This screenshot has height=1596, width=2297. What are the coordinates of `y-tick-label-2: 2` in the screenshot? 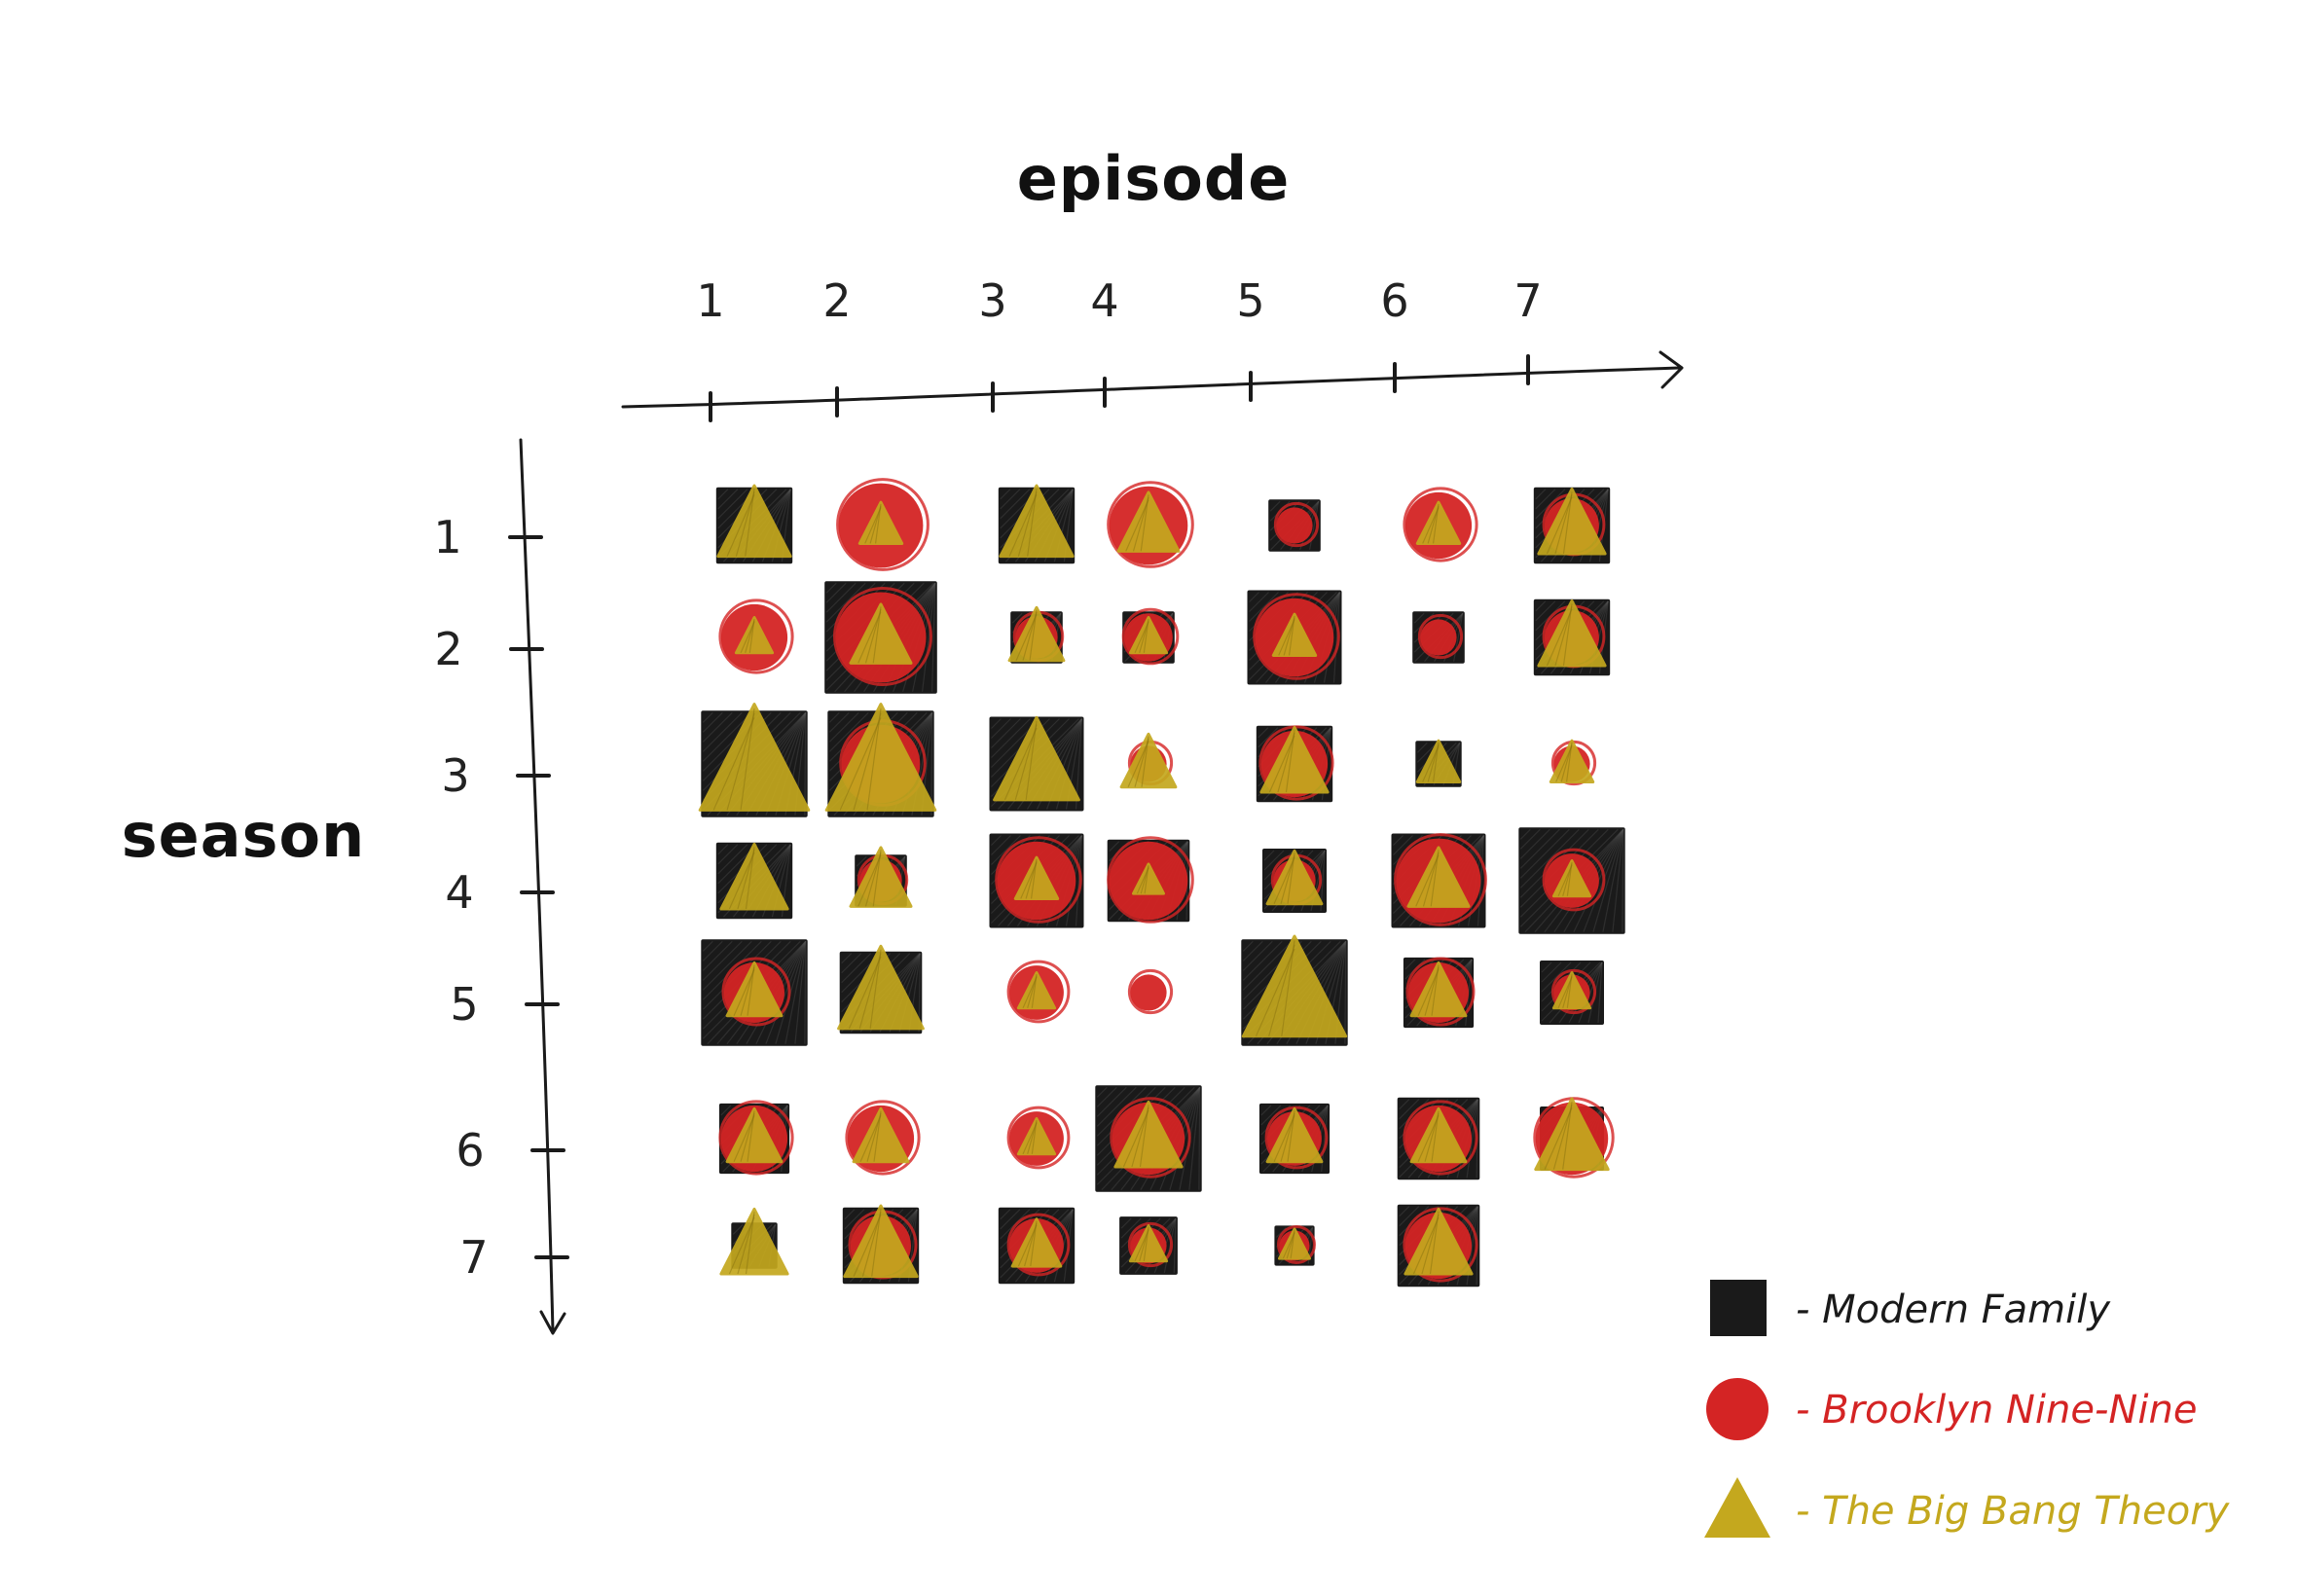 It's located at (448, 649).